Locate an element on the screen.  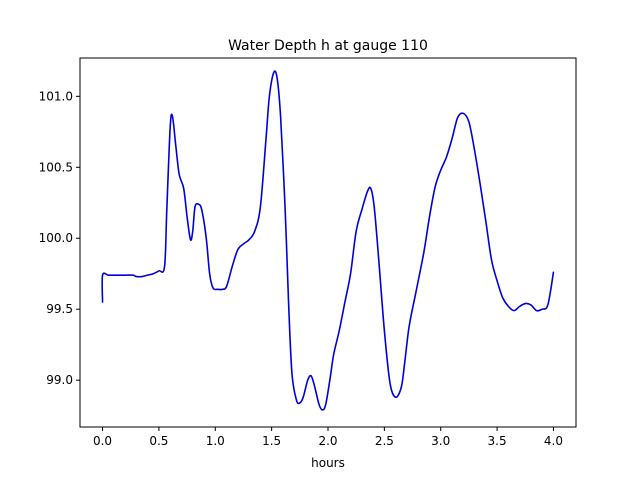
x-tick-label: 0.5 is located at coordinates (158, 441).